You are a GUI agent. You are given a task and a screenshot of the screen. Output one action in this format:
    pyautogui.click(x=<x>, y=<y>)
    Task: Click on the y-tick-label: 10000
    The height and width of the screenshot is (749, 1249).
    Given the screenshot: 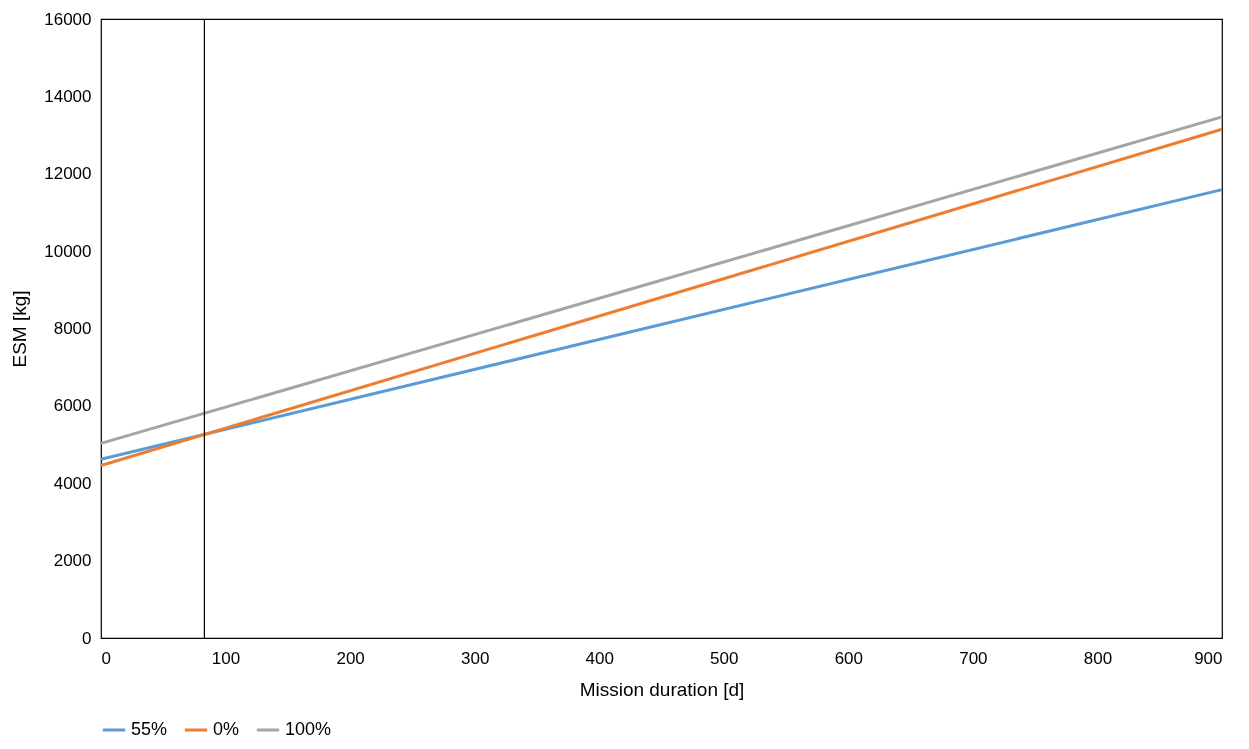 What is the action you would take?
    pyautogui.click(x=68, y=251)
    